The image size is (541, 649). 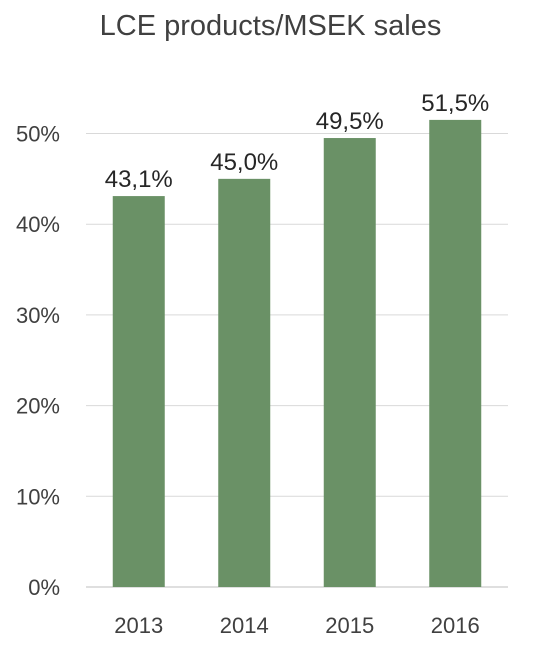 I want to click on y-tick-label: 50%, so click(x=38, y=134).